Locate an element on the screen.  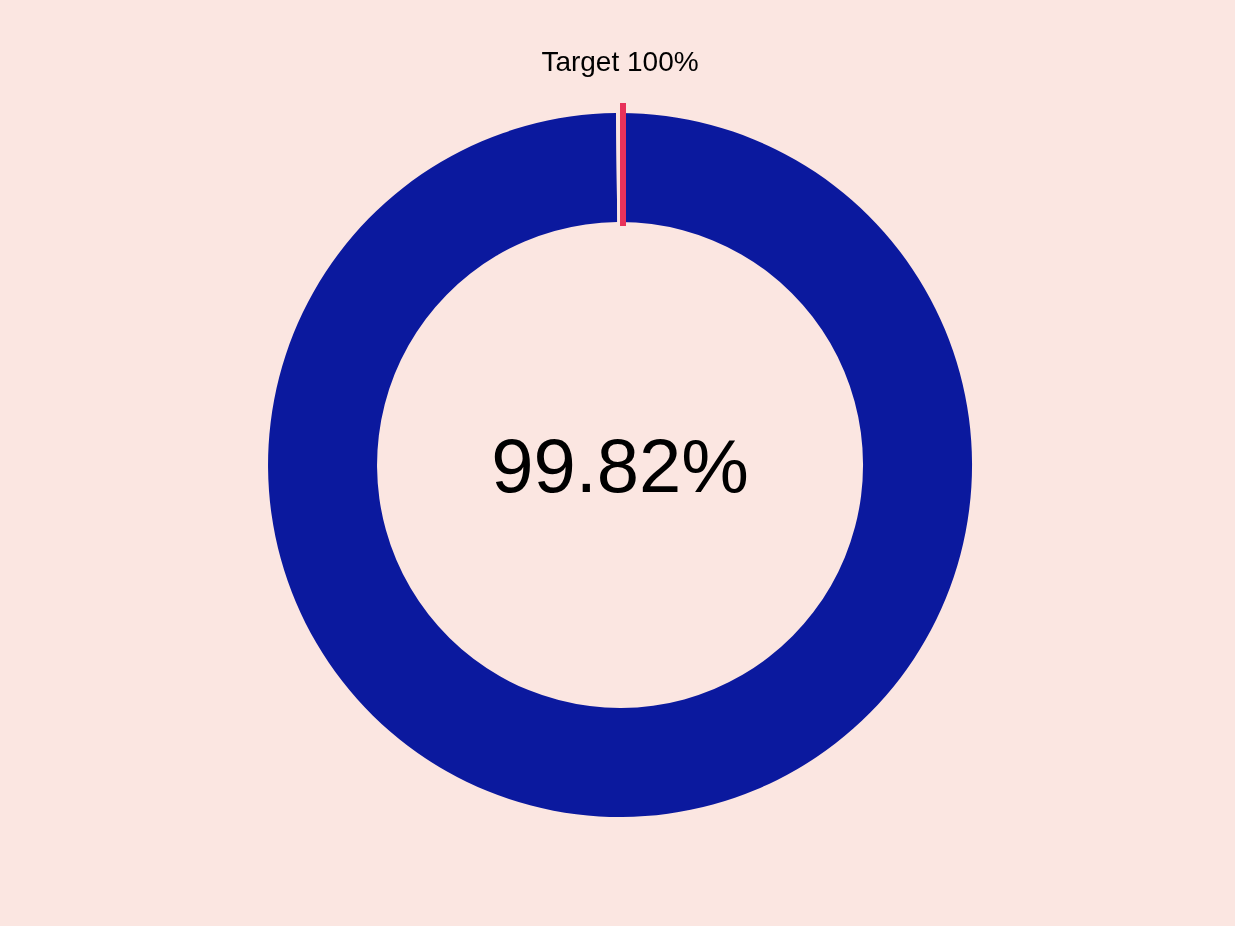
data-label: 99.82% is located at coordinates (620, 465).